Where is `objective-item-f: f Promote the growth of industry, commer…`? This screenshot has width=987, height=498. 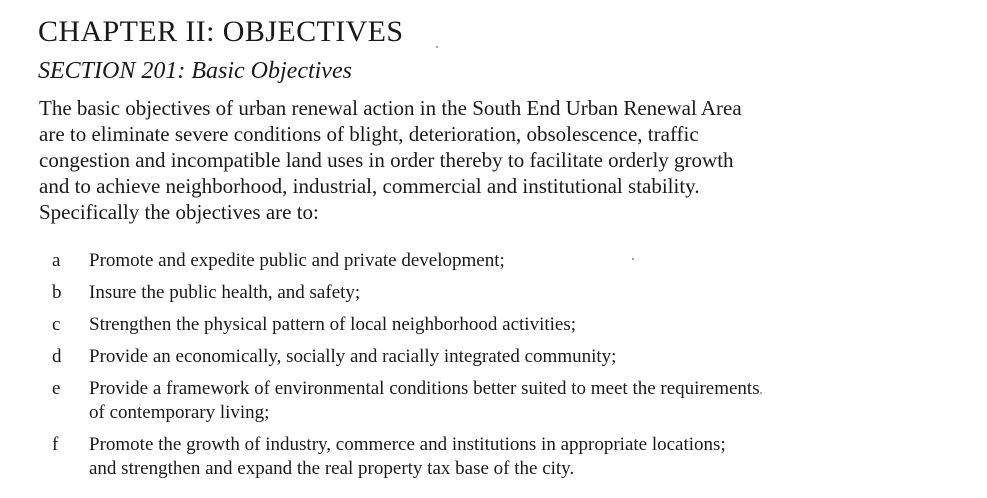
objective-item-f: f Promote the growth of industry, commer… is located at coordinates (502, 457).